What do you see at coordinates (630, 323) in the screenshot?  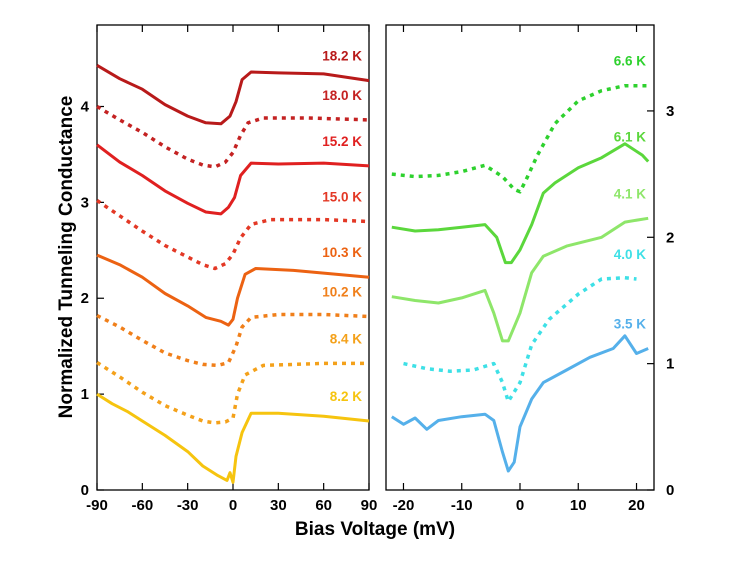 I see `curve-label: 3.5 K` at bounding box center [630, 323].